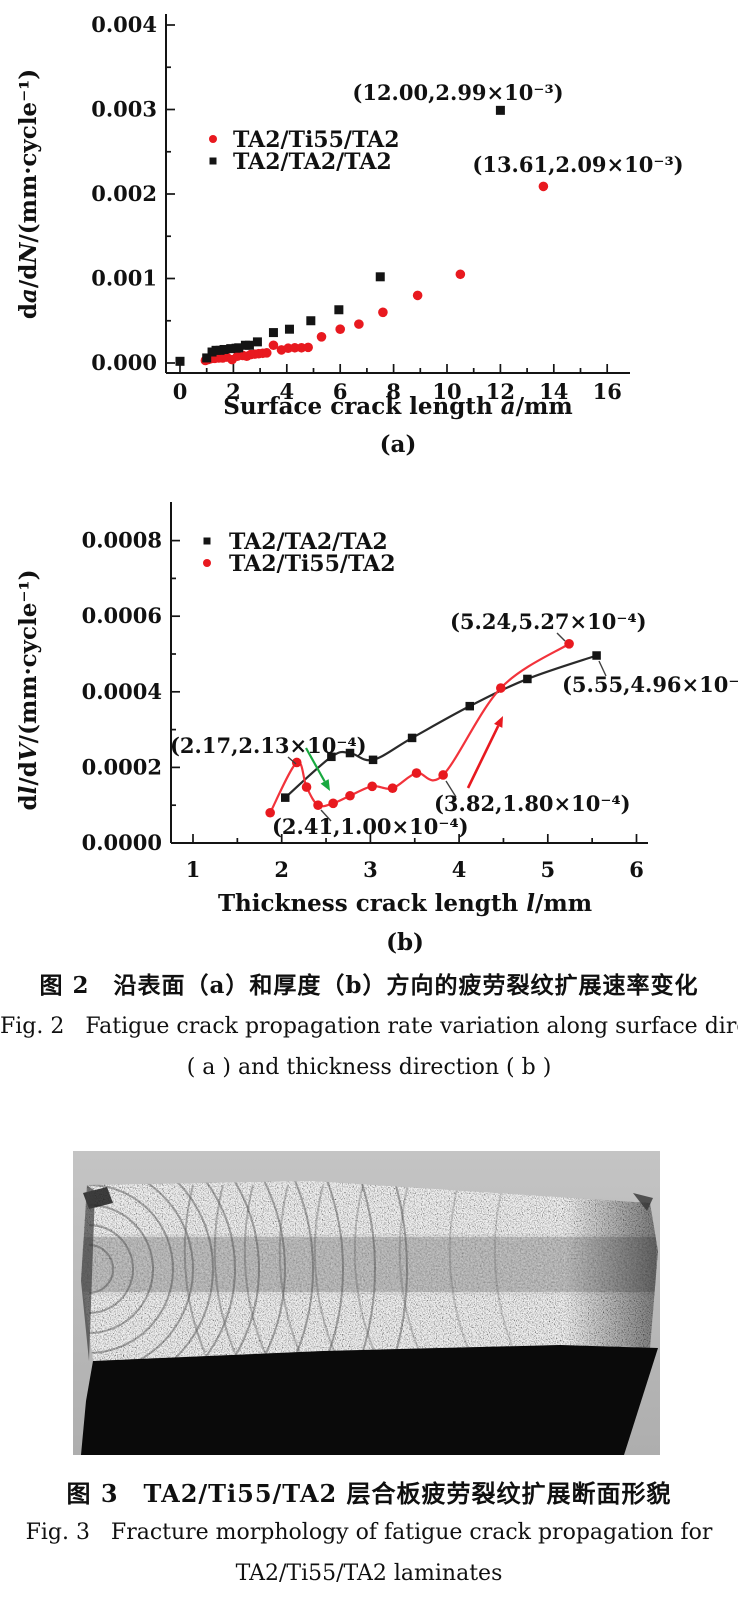  Describe the element at coordinates (369, 1493) in the screenshot. I see `figure3-caption-chinese: 图 3 TA2/Ti55/TA2 层合板疲劳裂纹扩展断面形貌` at that location.